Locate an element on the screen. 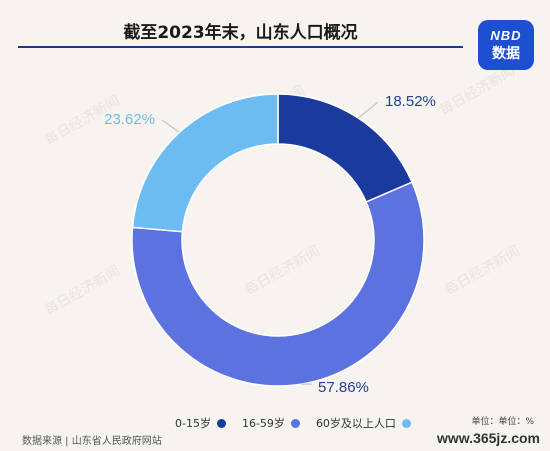 The image size is (550, 451). data-label: 18.52% is located at coordinates (410, 101).